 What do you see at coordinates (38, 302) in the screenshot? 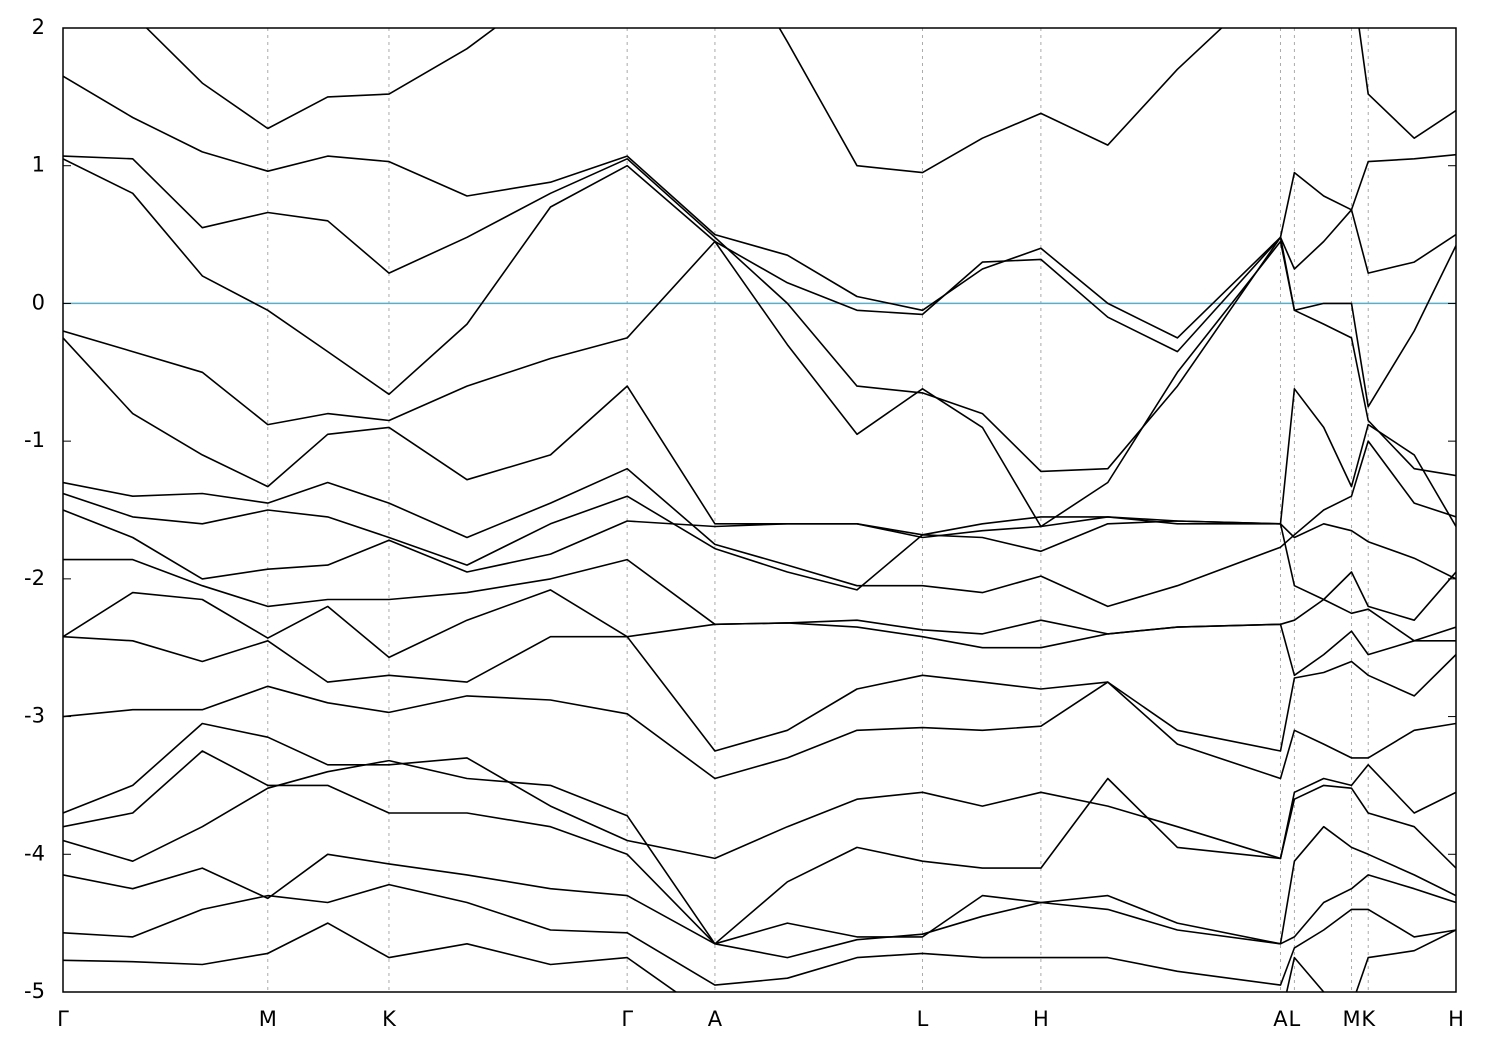
I see `y-tick-label: 0` at bounding box center [38, 302].